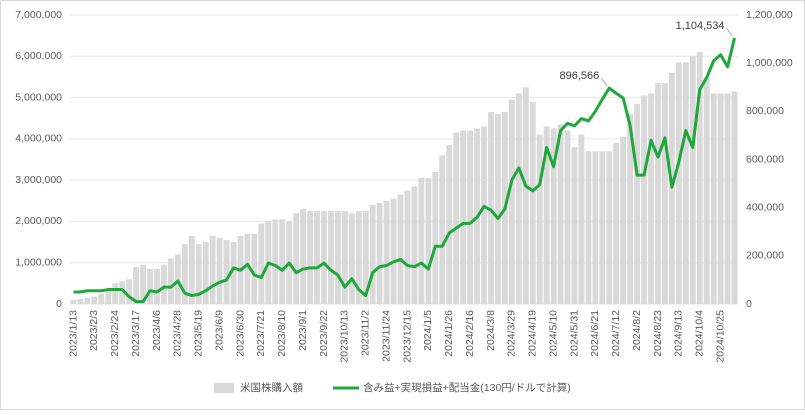 This screenshot has width=805, height=415. What do you see at coordinates (491, 330) in the screenshot?
I see `x-tick-label: 2024/3/8` at bounding box center [491, 330].